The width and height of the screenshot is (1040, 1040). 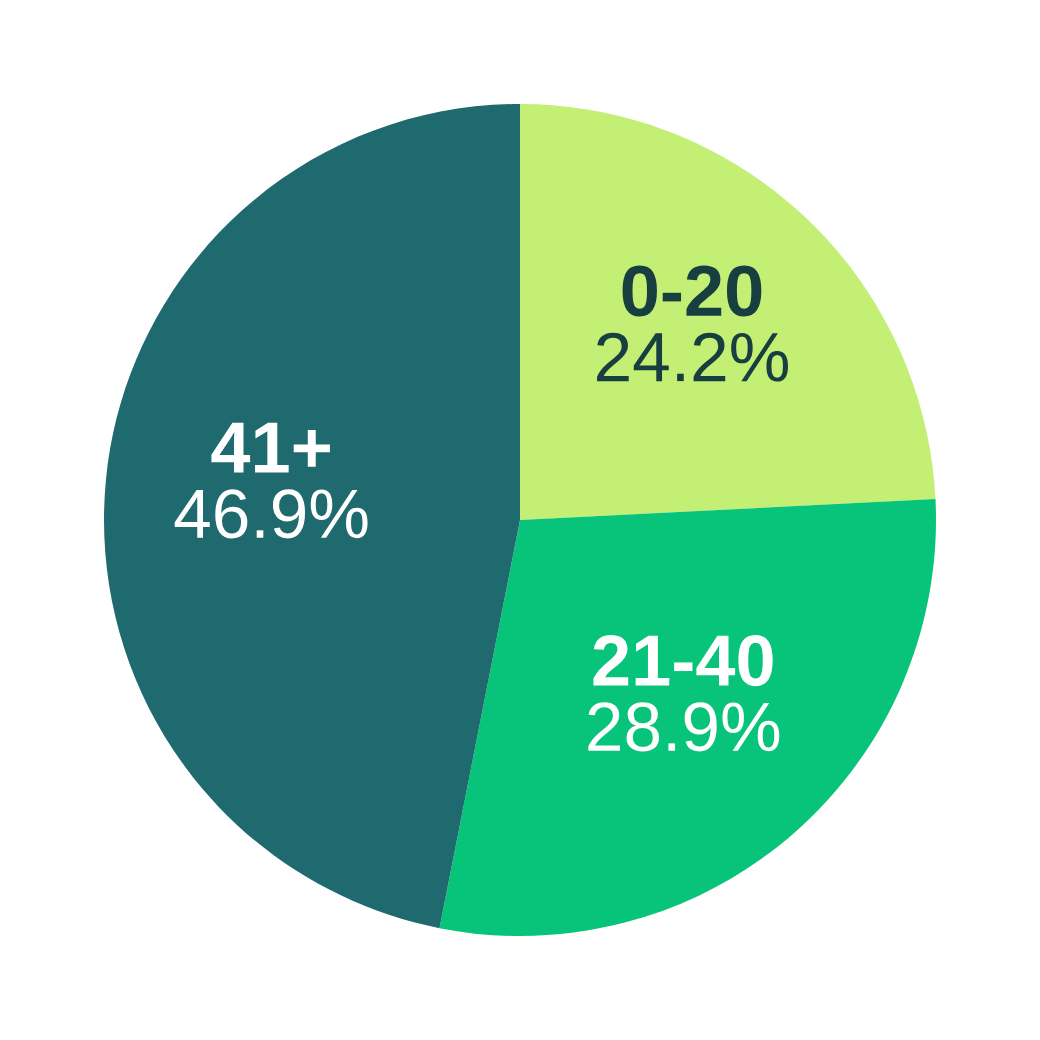 What do you see at coordinates (692, 357) in the screenshot?
I see `data-label: 24.2%` at bounding box center [692, 357].